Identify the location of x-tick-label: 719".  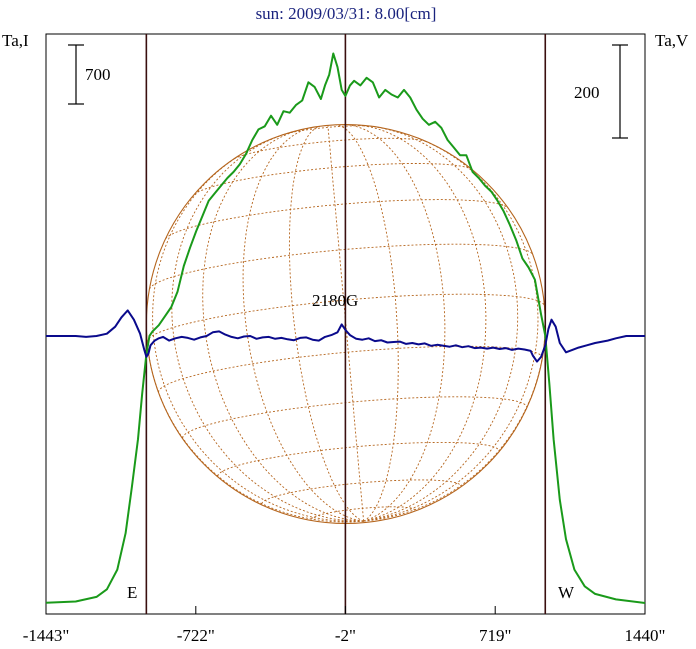
(495, 635).